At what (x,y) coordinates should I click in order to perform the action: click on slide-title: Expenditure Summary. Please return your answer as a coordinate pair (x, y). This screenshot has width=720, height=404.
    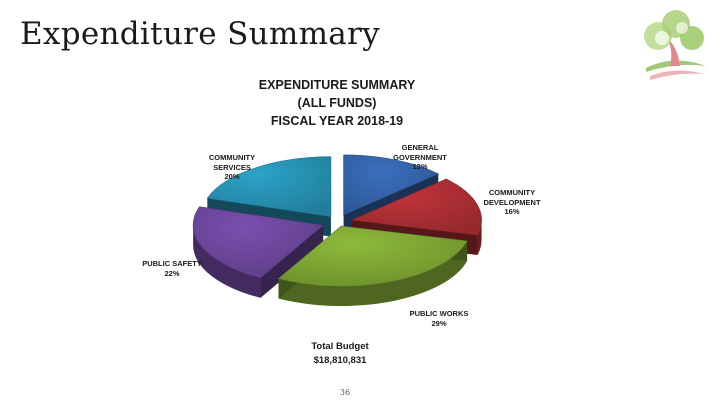
    Looking at the image, I should click on (200, 34).